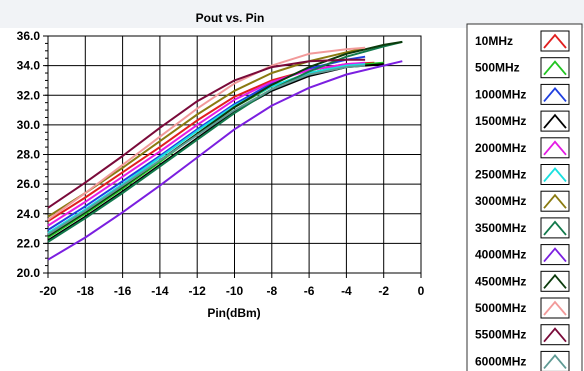 This screenshot has width=584, height=371. I want to click on y-tick-label: 22.0, so click(29, 243).